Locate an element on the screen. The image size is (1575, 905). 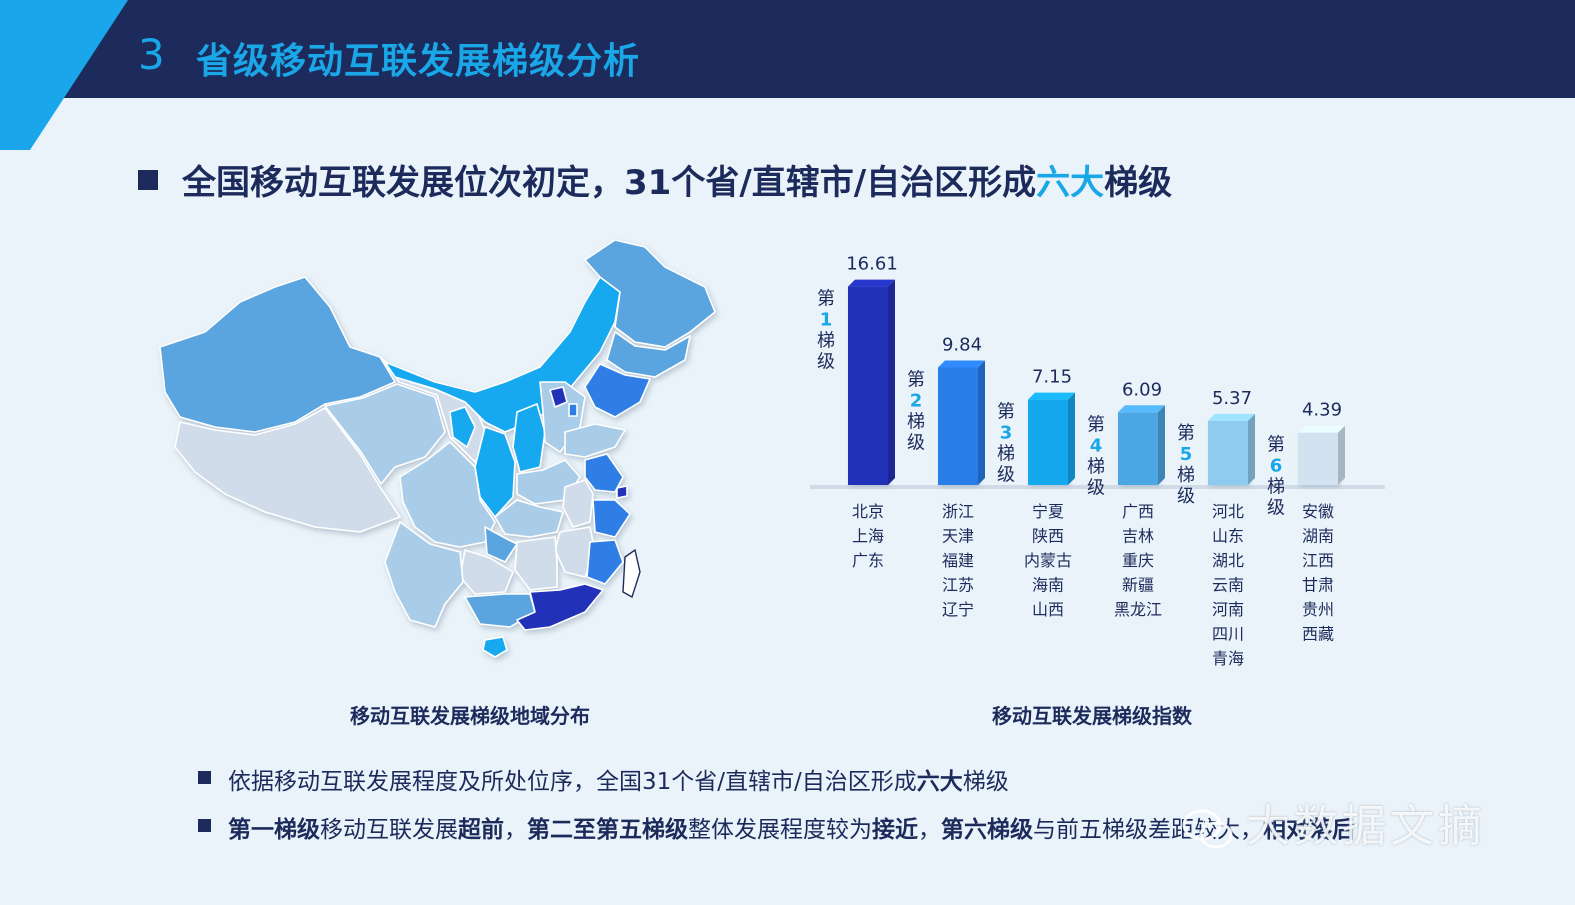
tier-label-5-char: 第 is located at coordinates (1186, 433).